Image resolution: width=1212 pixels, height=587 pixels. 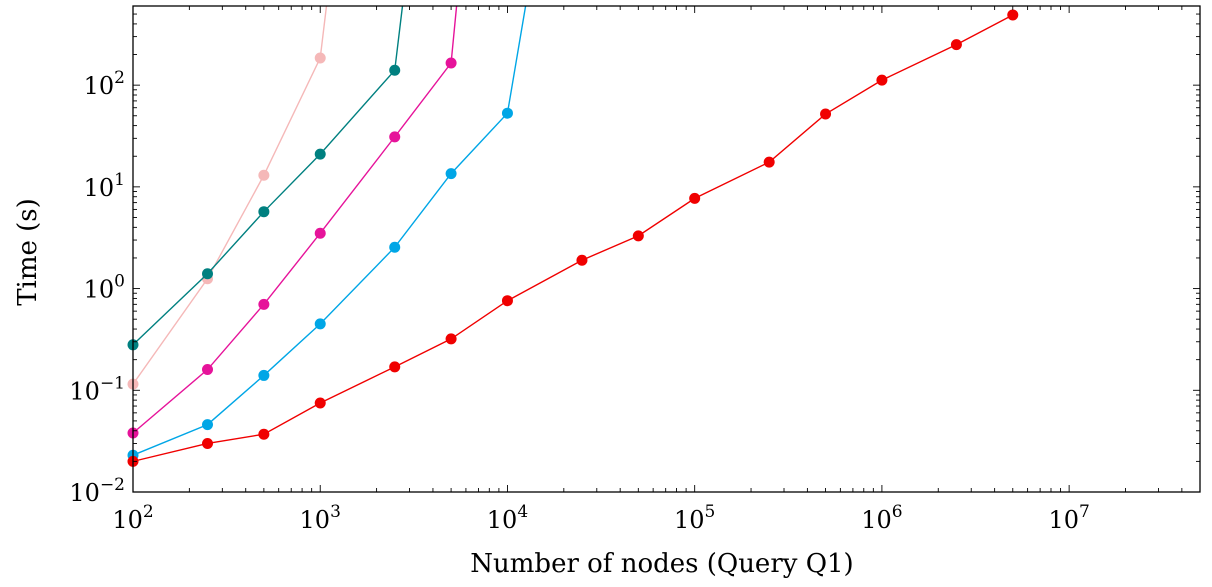 What do you see at coordinates (28, 252) in the screenshot?
I see `y-axis-label: Time (s)` at bounding box center [28, 252].